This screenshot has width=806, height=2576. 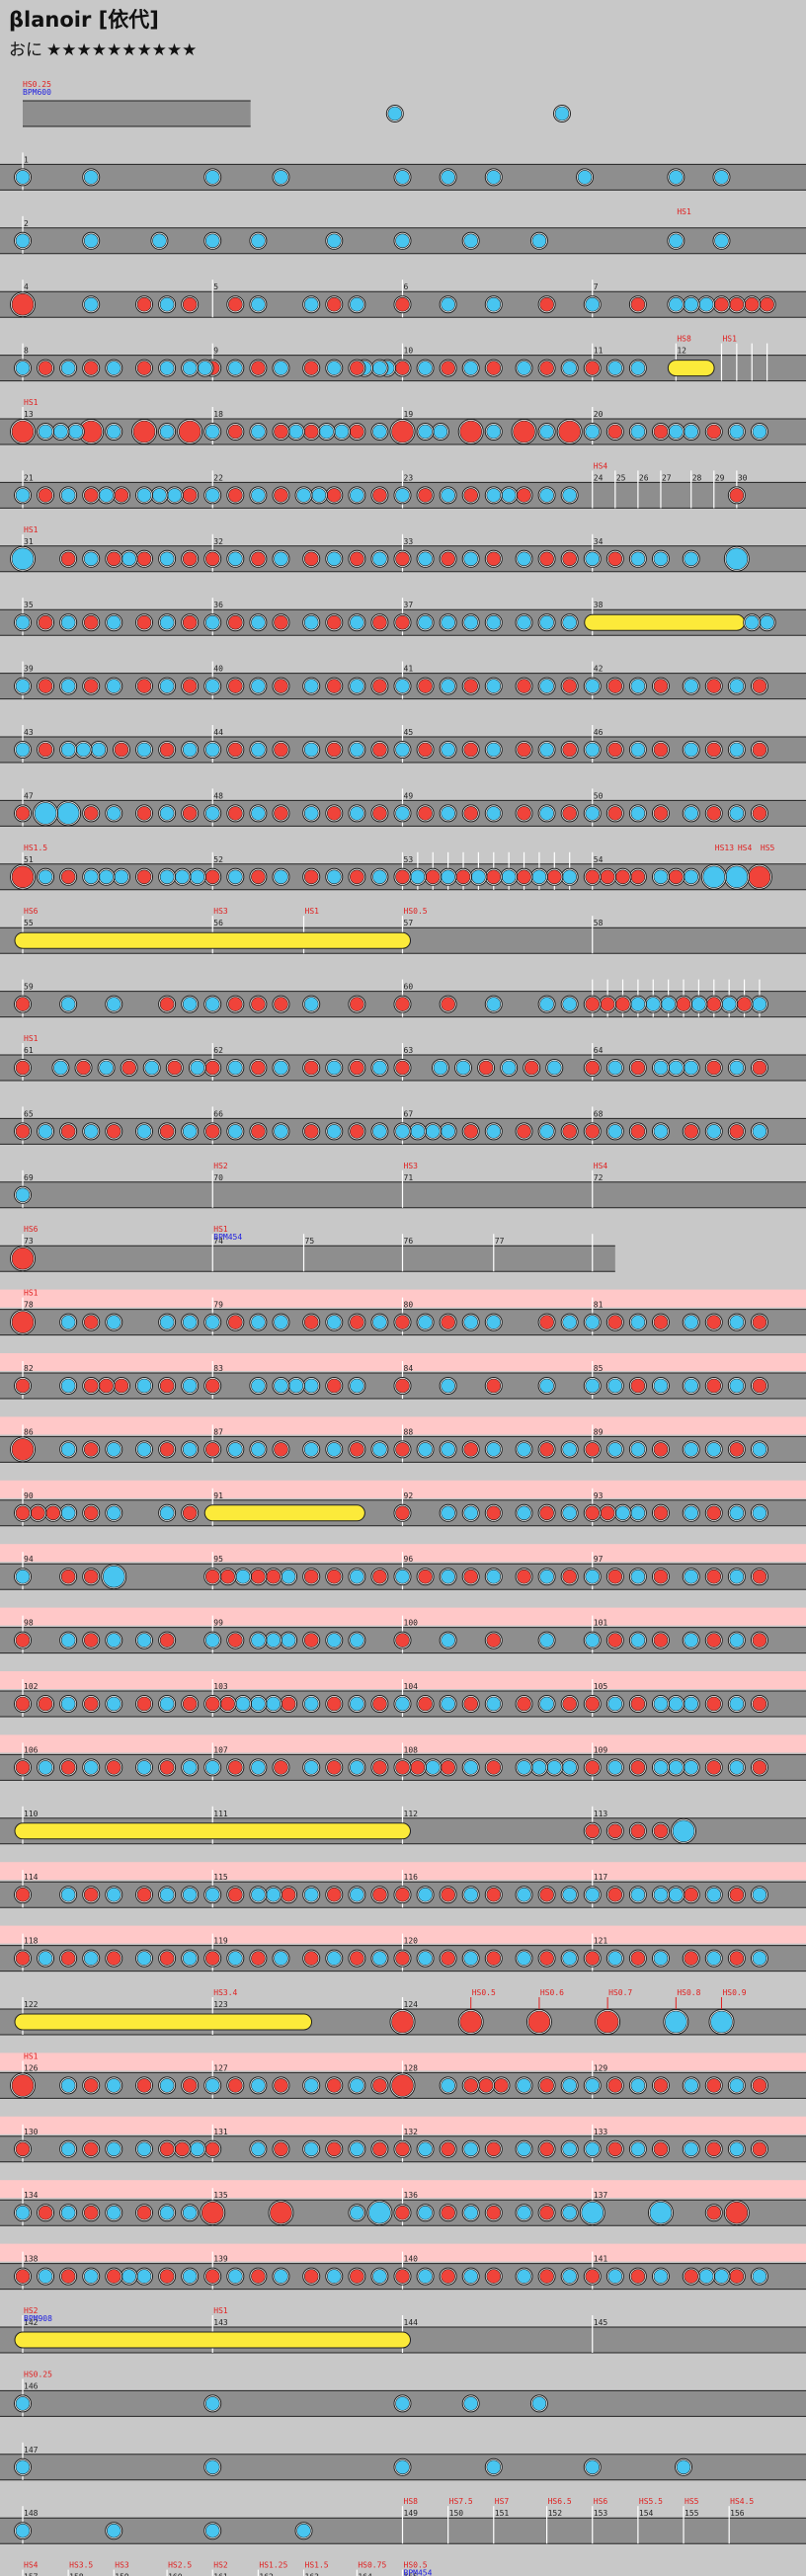 What do you see at coordinates (621, 477) in the screenshot?
I see `bar-number: 25` at bounding box center [621, 477].